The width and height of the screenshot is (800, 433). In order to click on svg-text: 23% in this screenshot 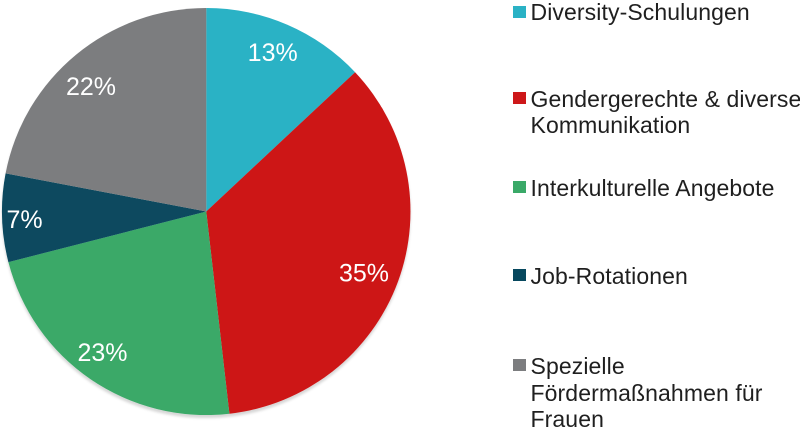, I will do `click(102, 353)`.